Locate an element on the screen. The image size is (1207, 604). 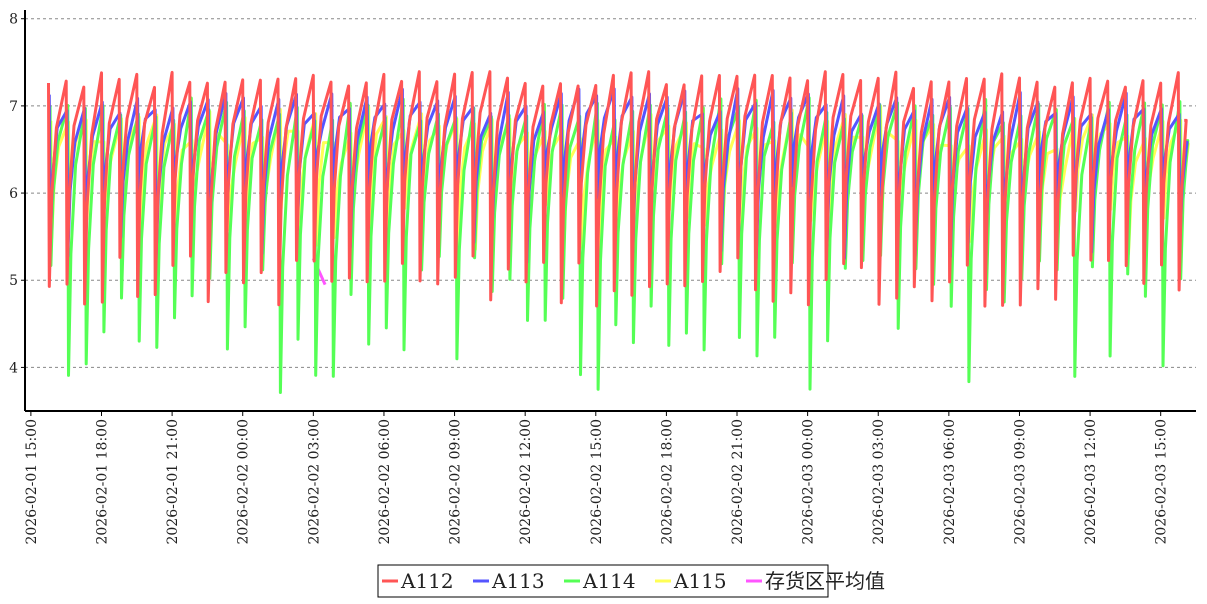
x-tick-label: 2026-02-02 18:00 is located at coordinates (667, 482).